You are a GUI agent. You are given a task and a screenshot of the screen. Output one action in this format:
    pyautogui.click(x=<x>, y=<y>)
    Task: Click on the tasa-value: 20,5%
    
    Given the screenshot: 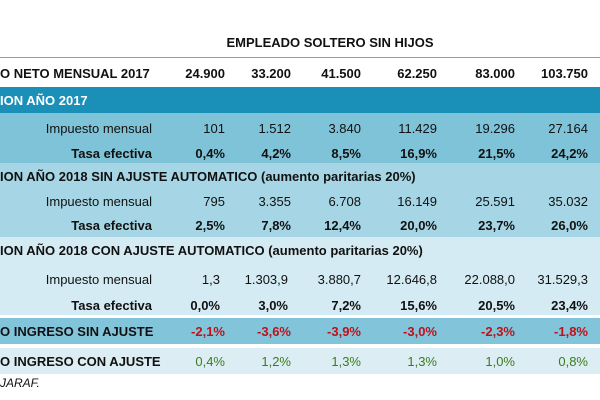 What is the action you would take?
    pyautogui.click(x=496, y=305)
    